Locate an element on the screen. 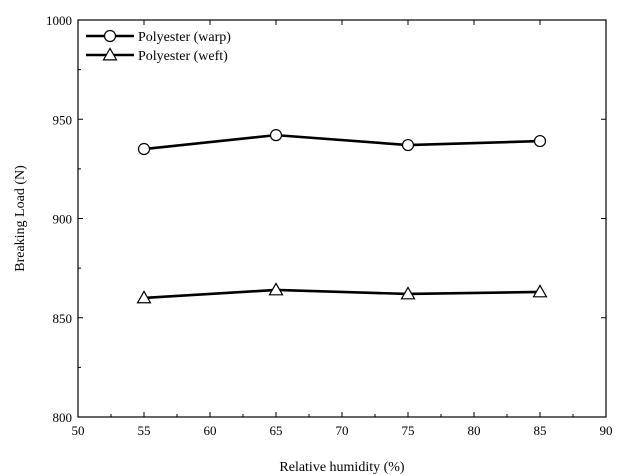 The image size is (618, 475). x-tick-label: 75 is located at coordinates (408, 430).